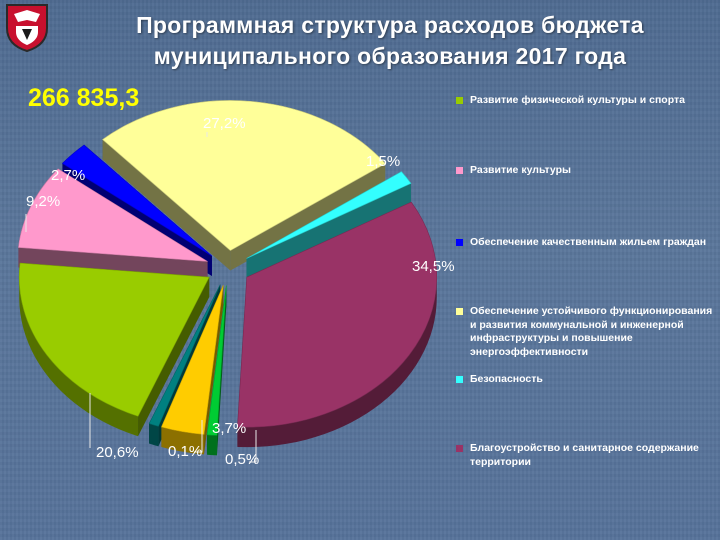 This screenshot has width=720, height=540. Describe the element at coordinates (117, 452) in the screenshot. I see `data-label-1: 20,6%` at that location.